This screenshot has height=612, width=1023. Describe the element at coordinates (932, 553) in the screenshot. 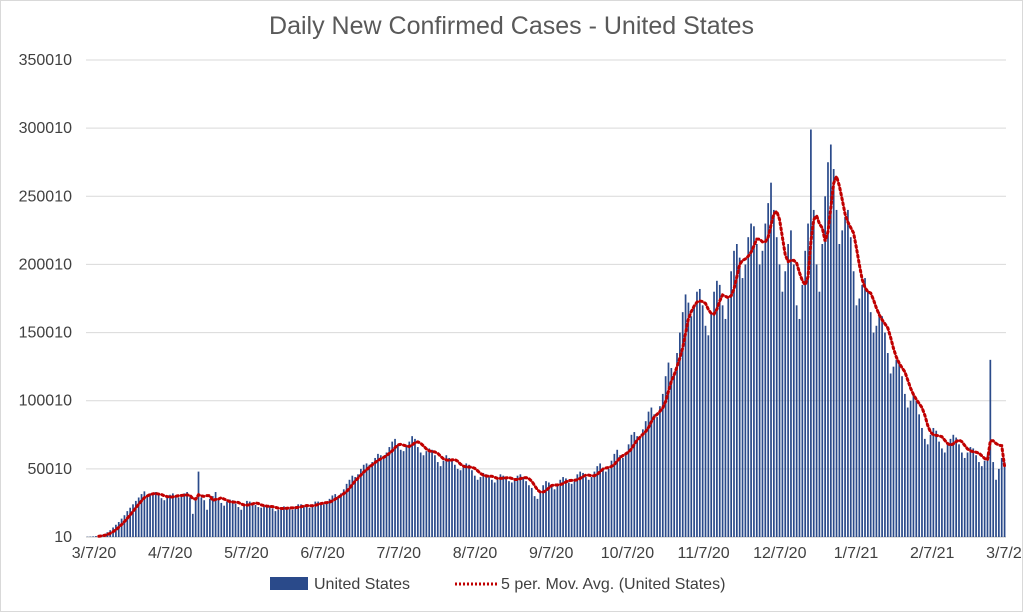

I see `x-tick-label: 2/7/21` at that location.